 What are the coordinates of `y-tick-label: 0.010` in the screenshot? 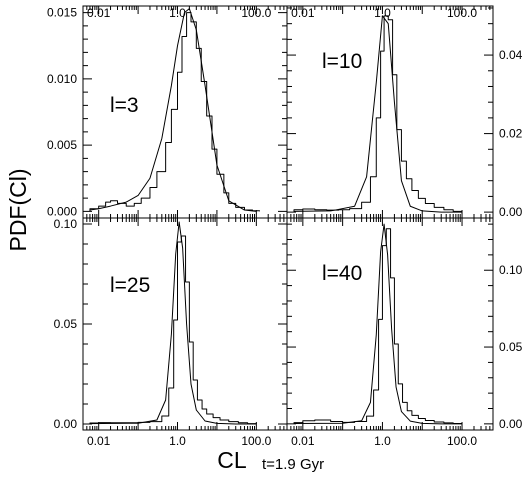 It's located at (62, 79).